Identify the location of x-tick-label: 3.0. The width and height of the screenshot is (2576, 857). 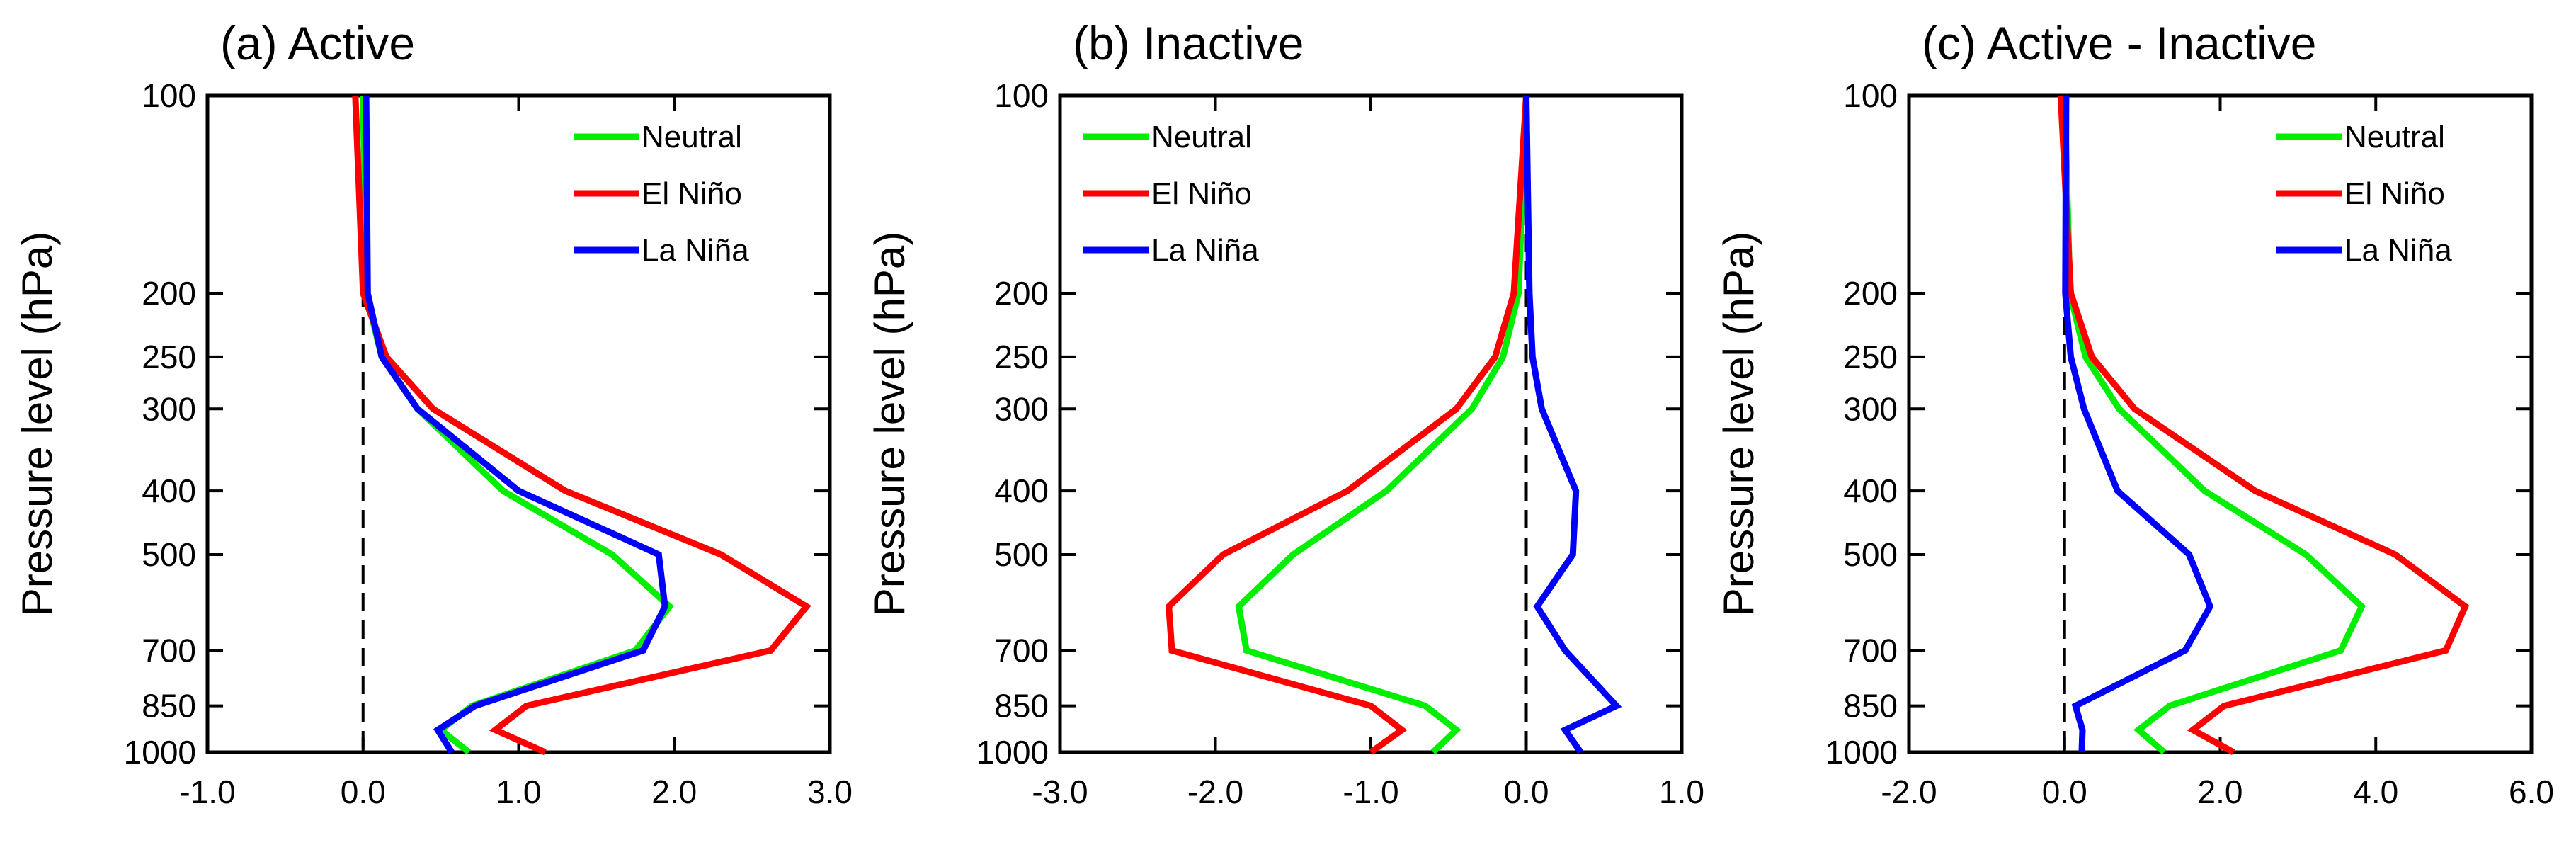
(830, 791).